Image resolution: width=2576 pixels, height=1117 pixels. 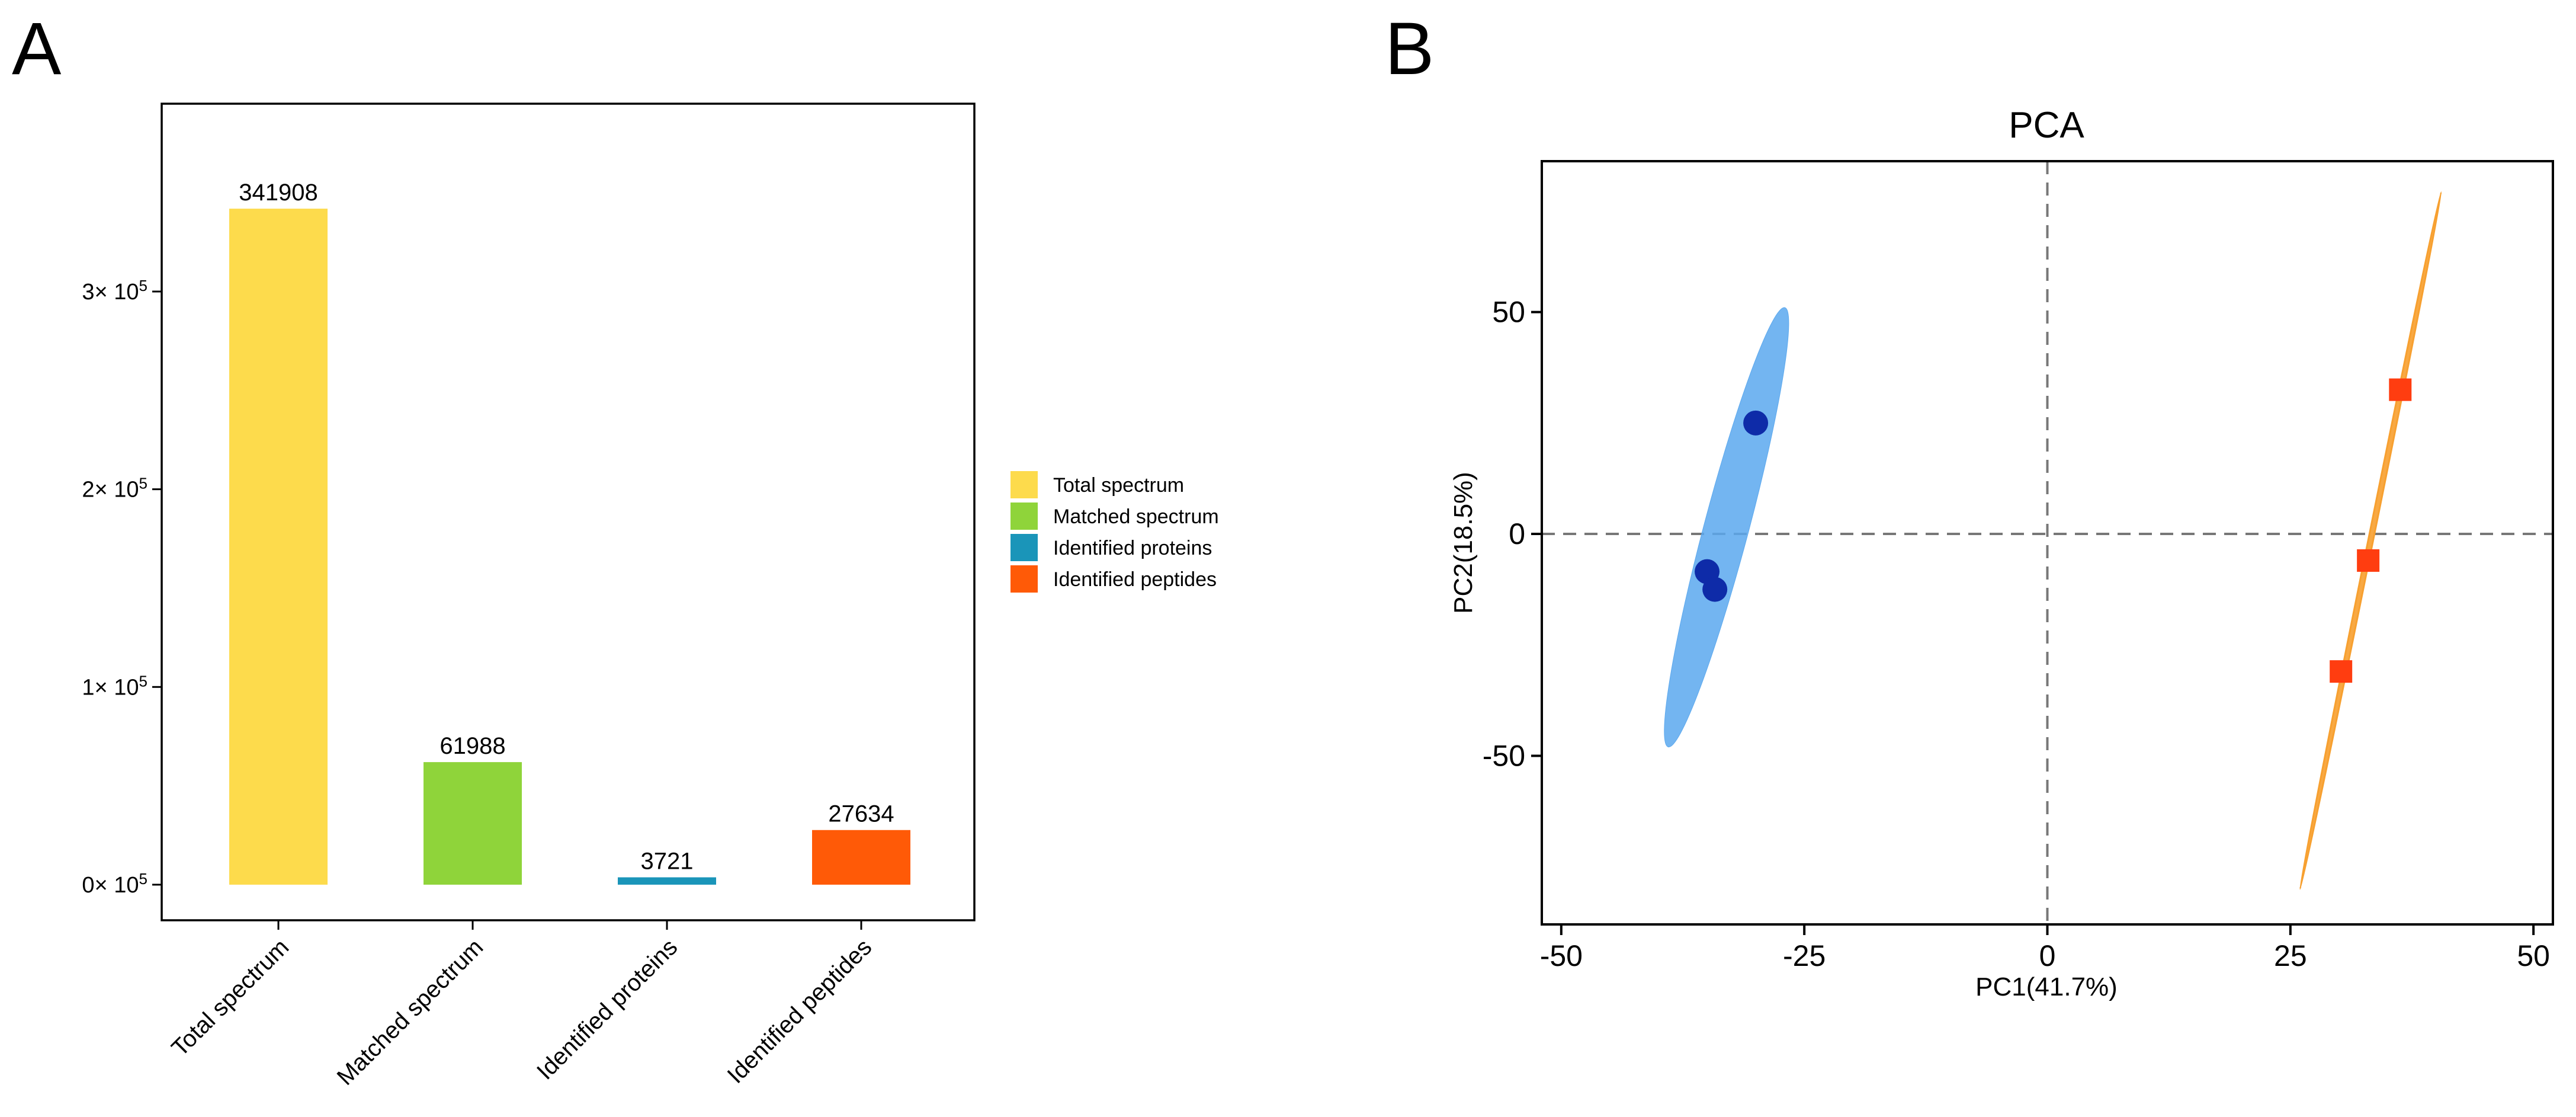 I want to click on x-tick-label: -25, so click(x=1805, y=955).